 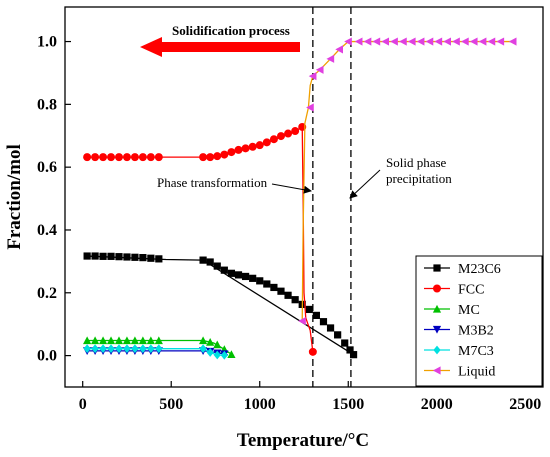 What do you see at coordinates (14, 197) in the screenshot?
I see `y-axis-title: Fraction/mol` at bounding box center [14, 197].